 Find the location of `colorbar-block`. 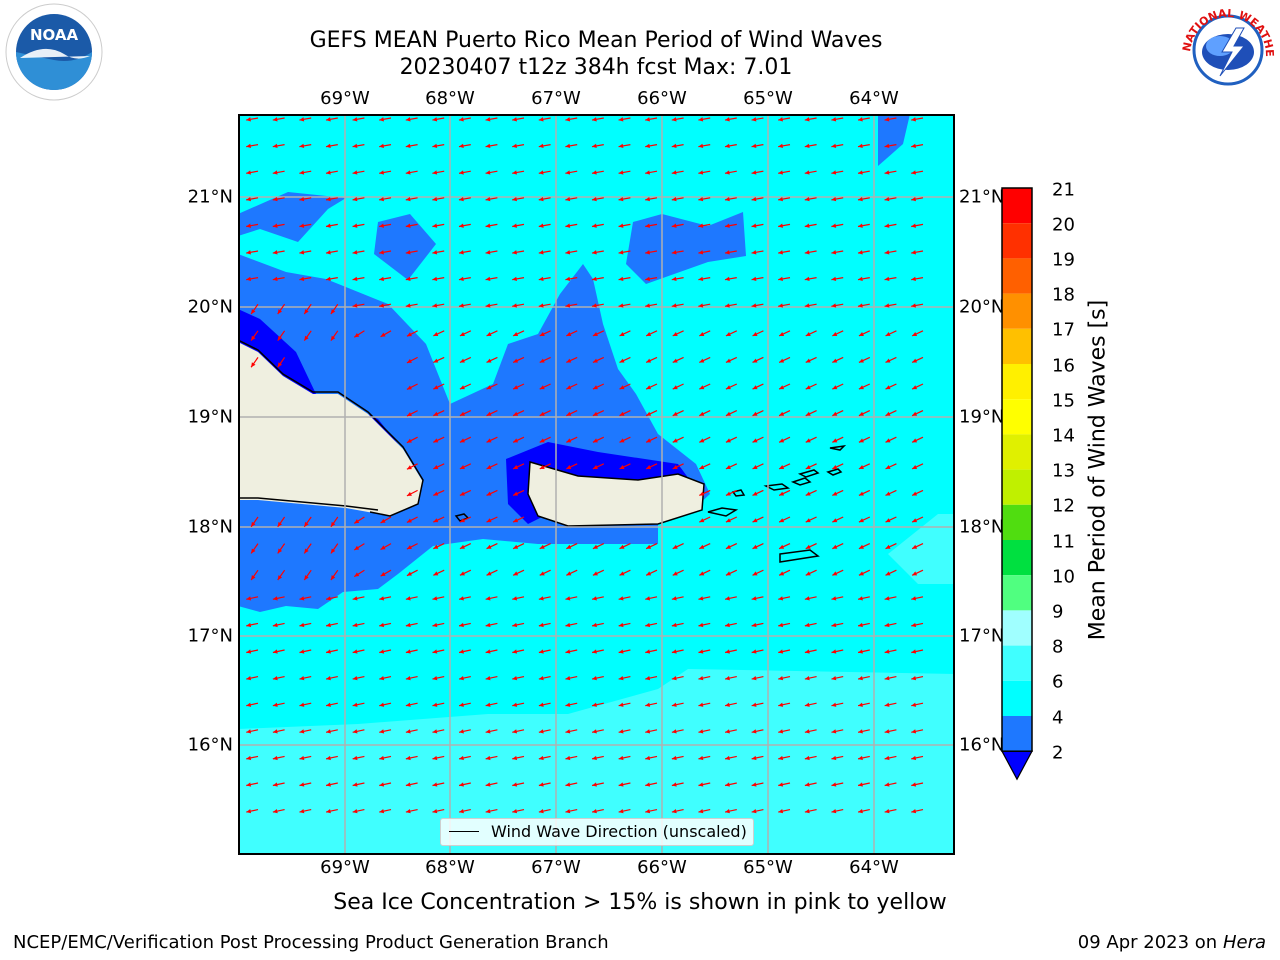

colorbar-block is located at coordinates (1017, 311).